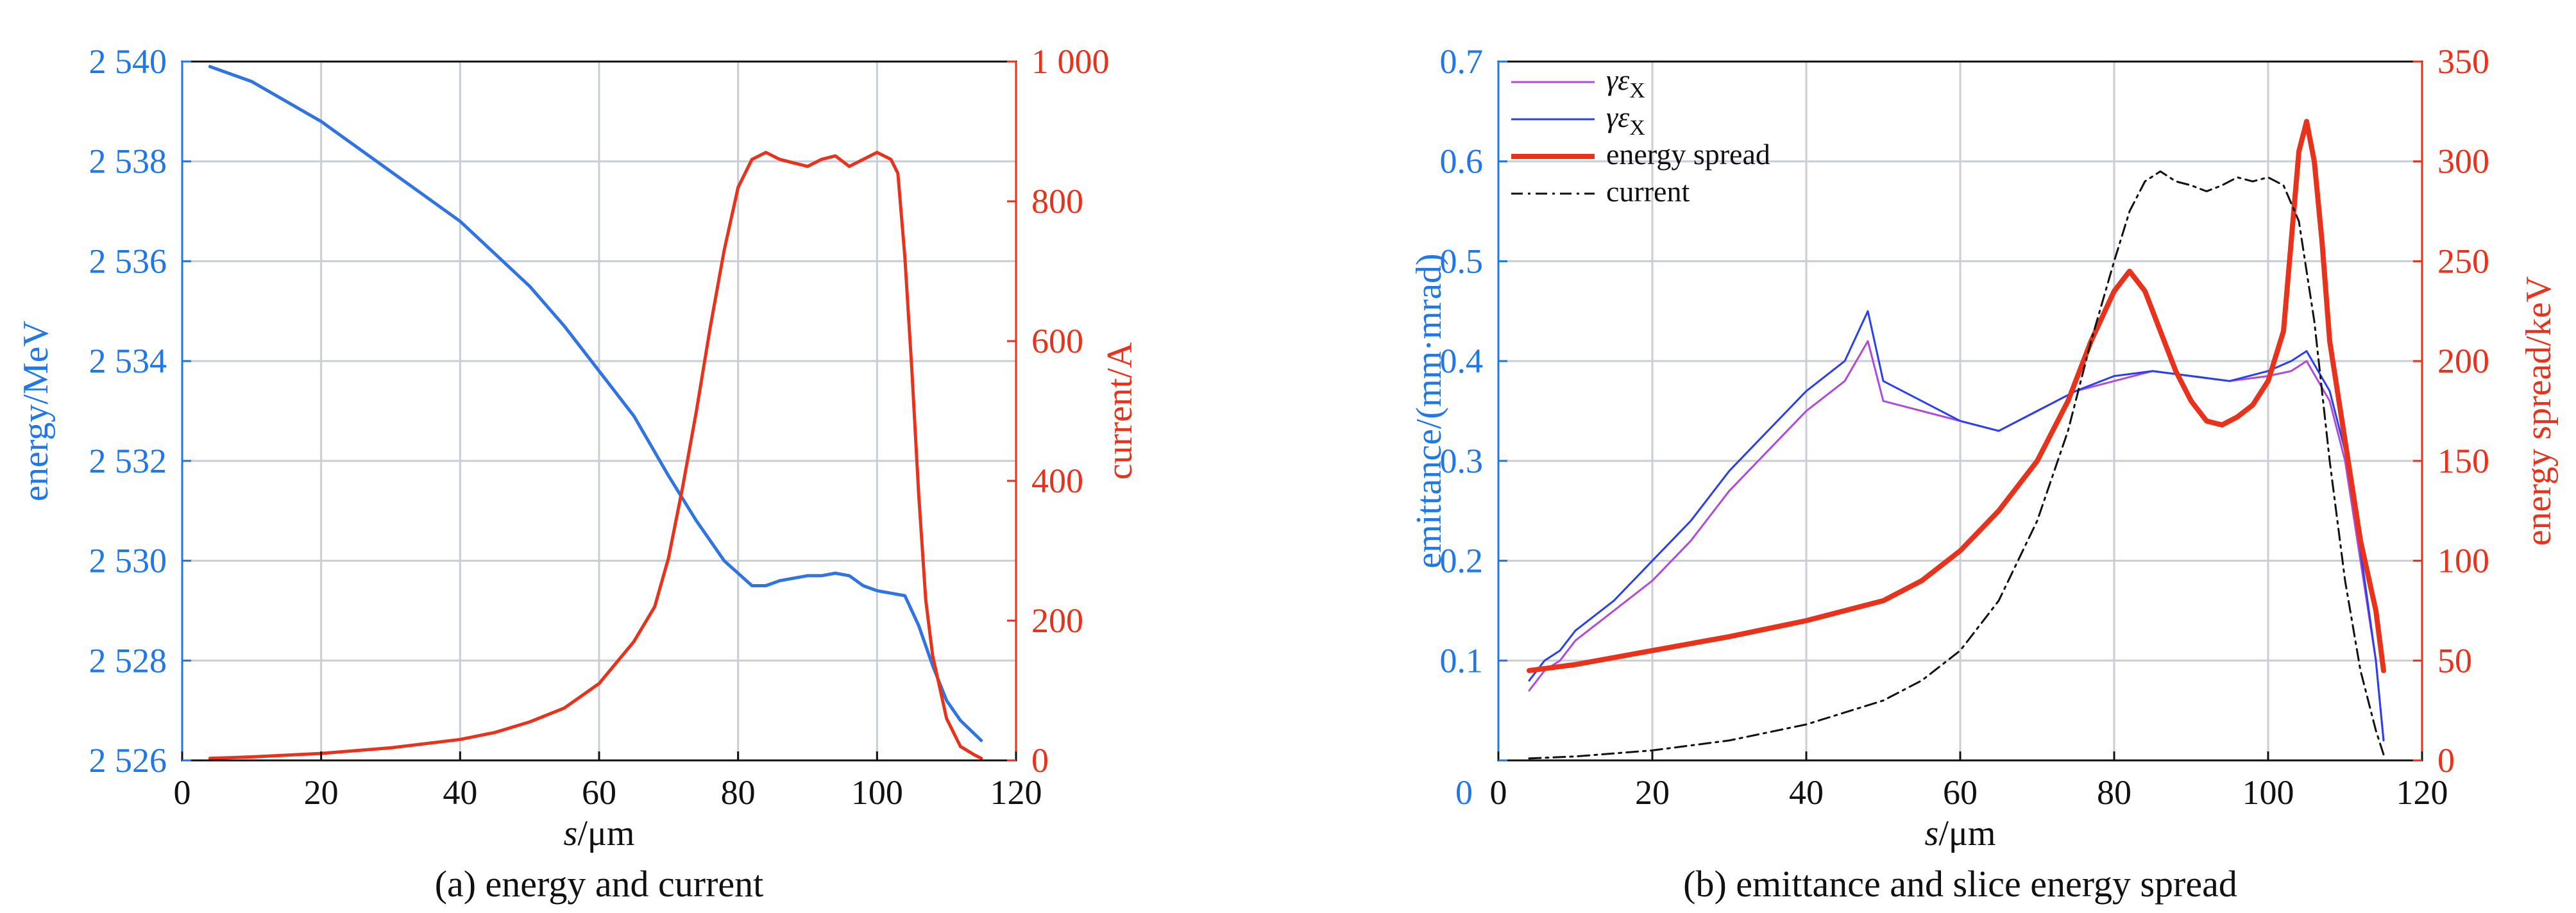 This screenshot has width=2576, height=913. I want to click on y-left-tick-label: 0.2, so click(1462, 561).